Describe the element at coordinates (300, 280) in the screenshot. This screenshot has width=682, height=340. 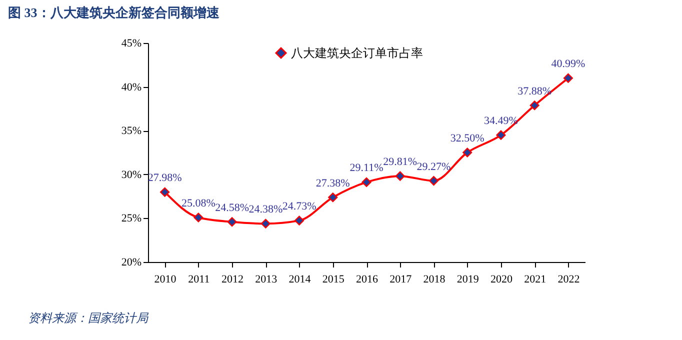
I see `x-tick-label: 2014` at that location.